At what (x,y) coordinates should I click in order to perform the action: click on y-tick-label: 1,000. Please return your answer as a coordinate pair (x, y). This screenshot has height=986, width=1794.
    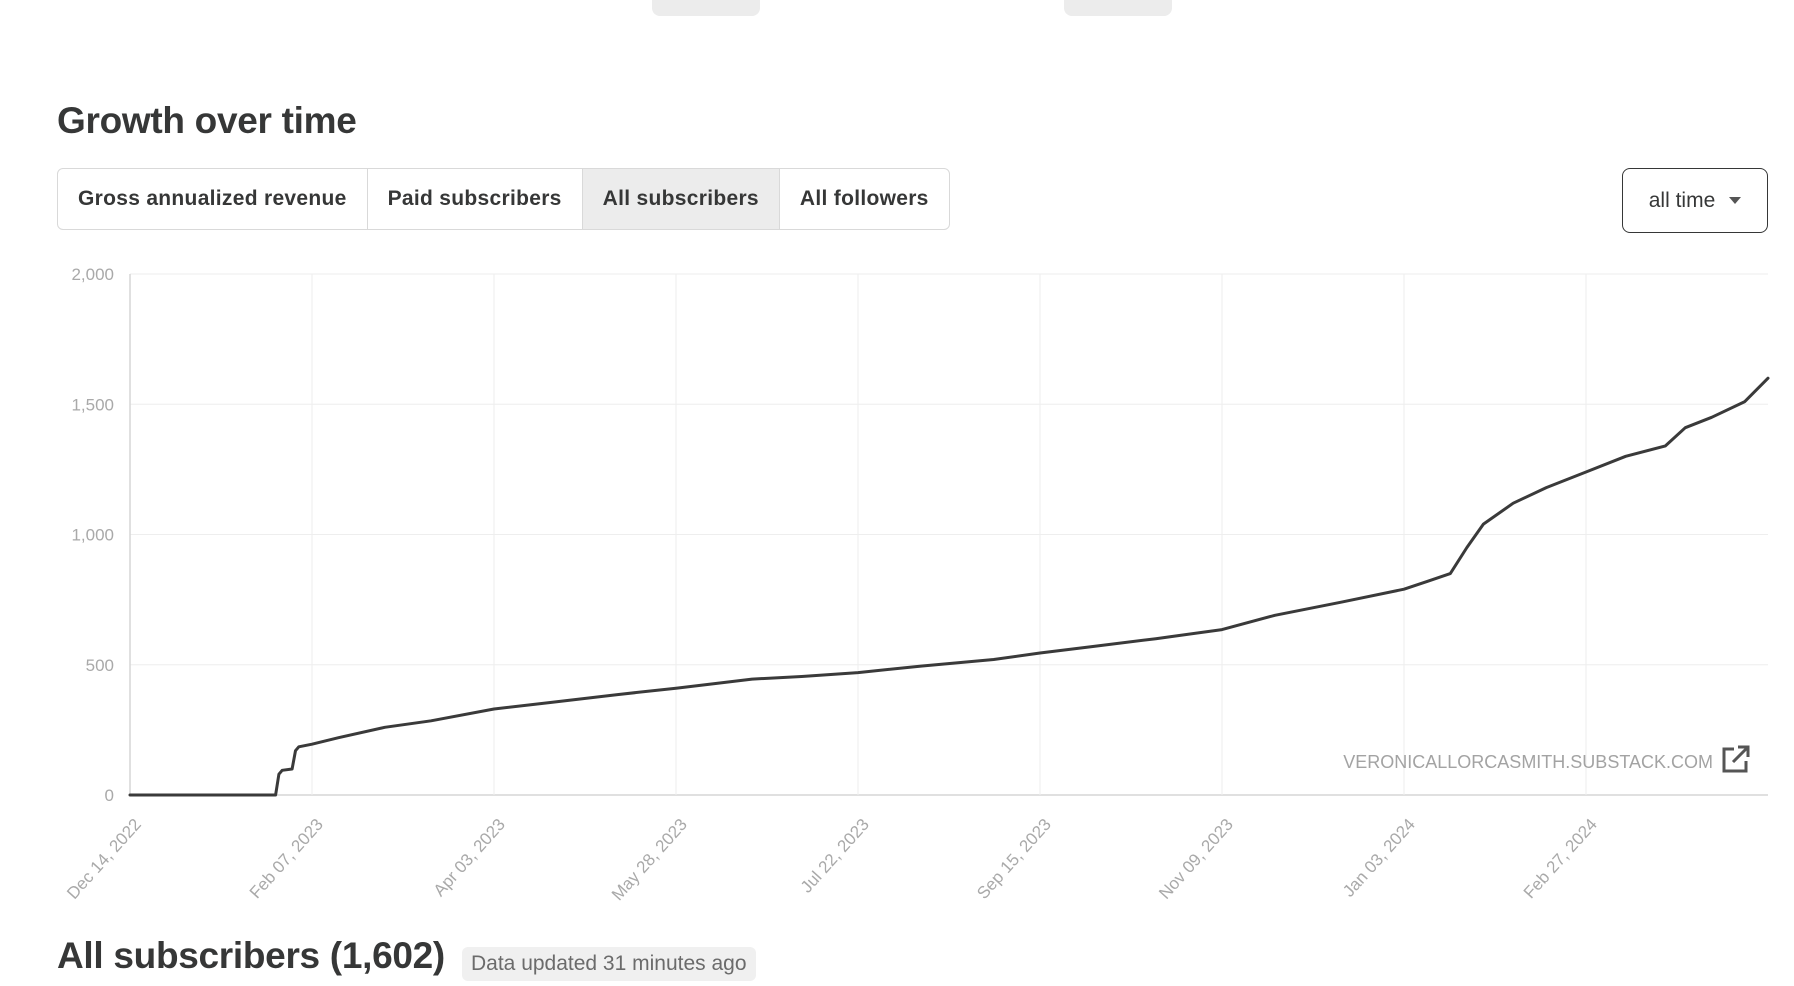
    Looking at the image, I should click on (92, 535).